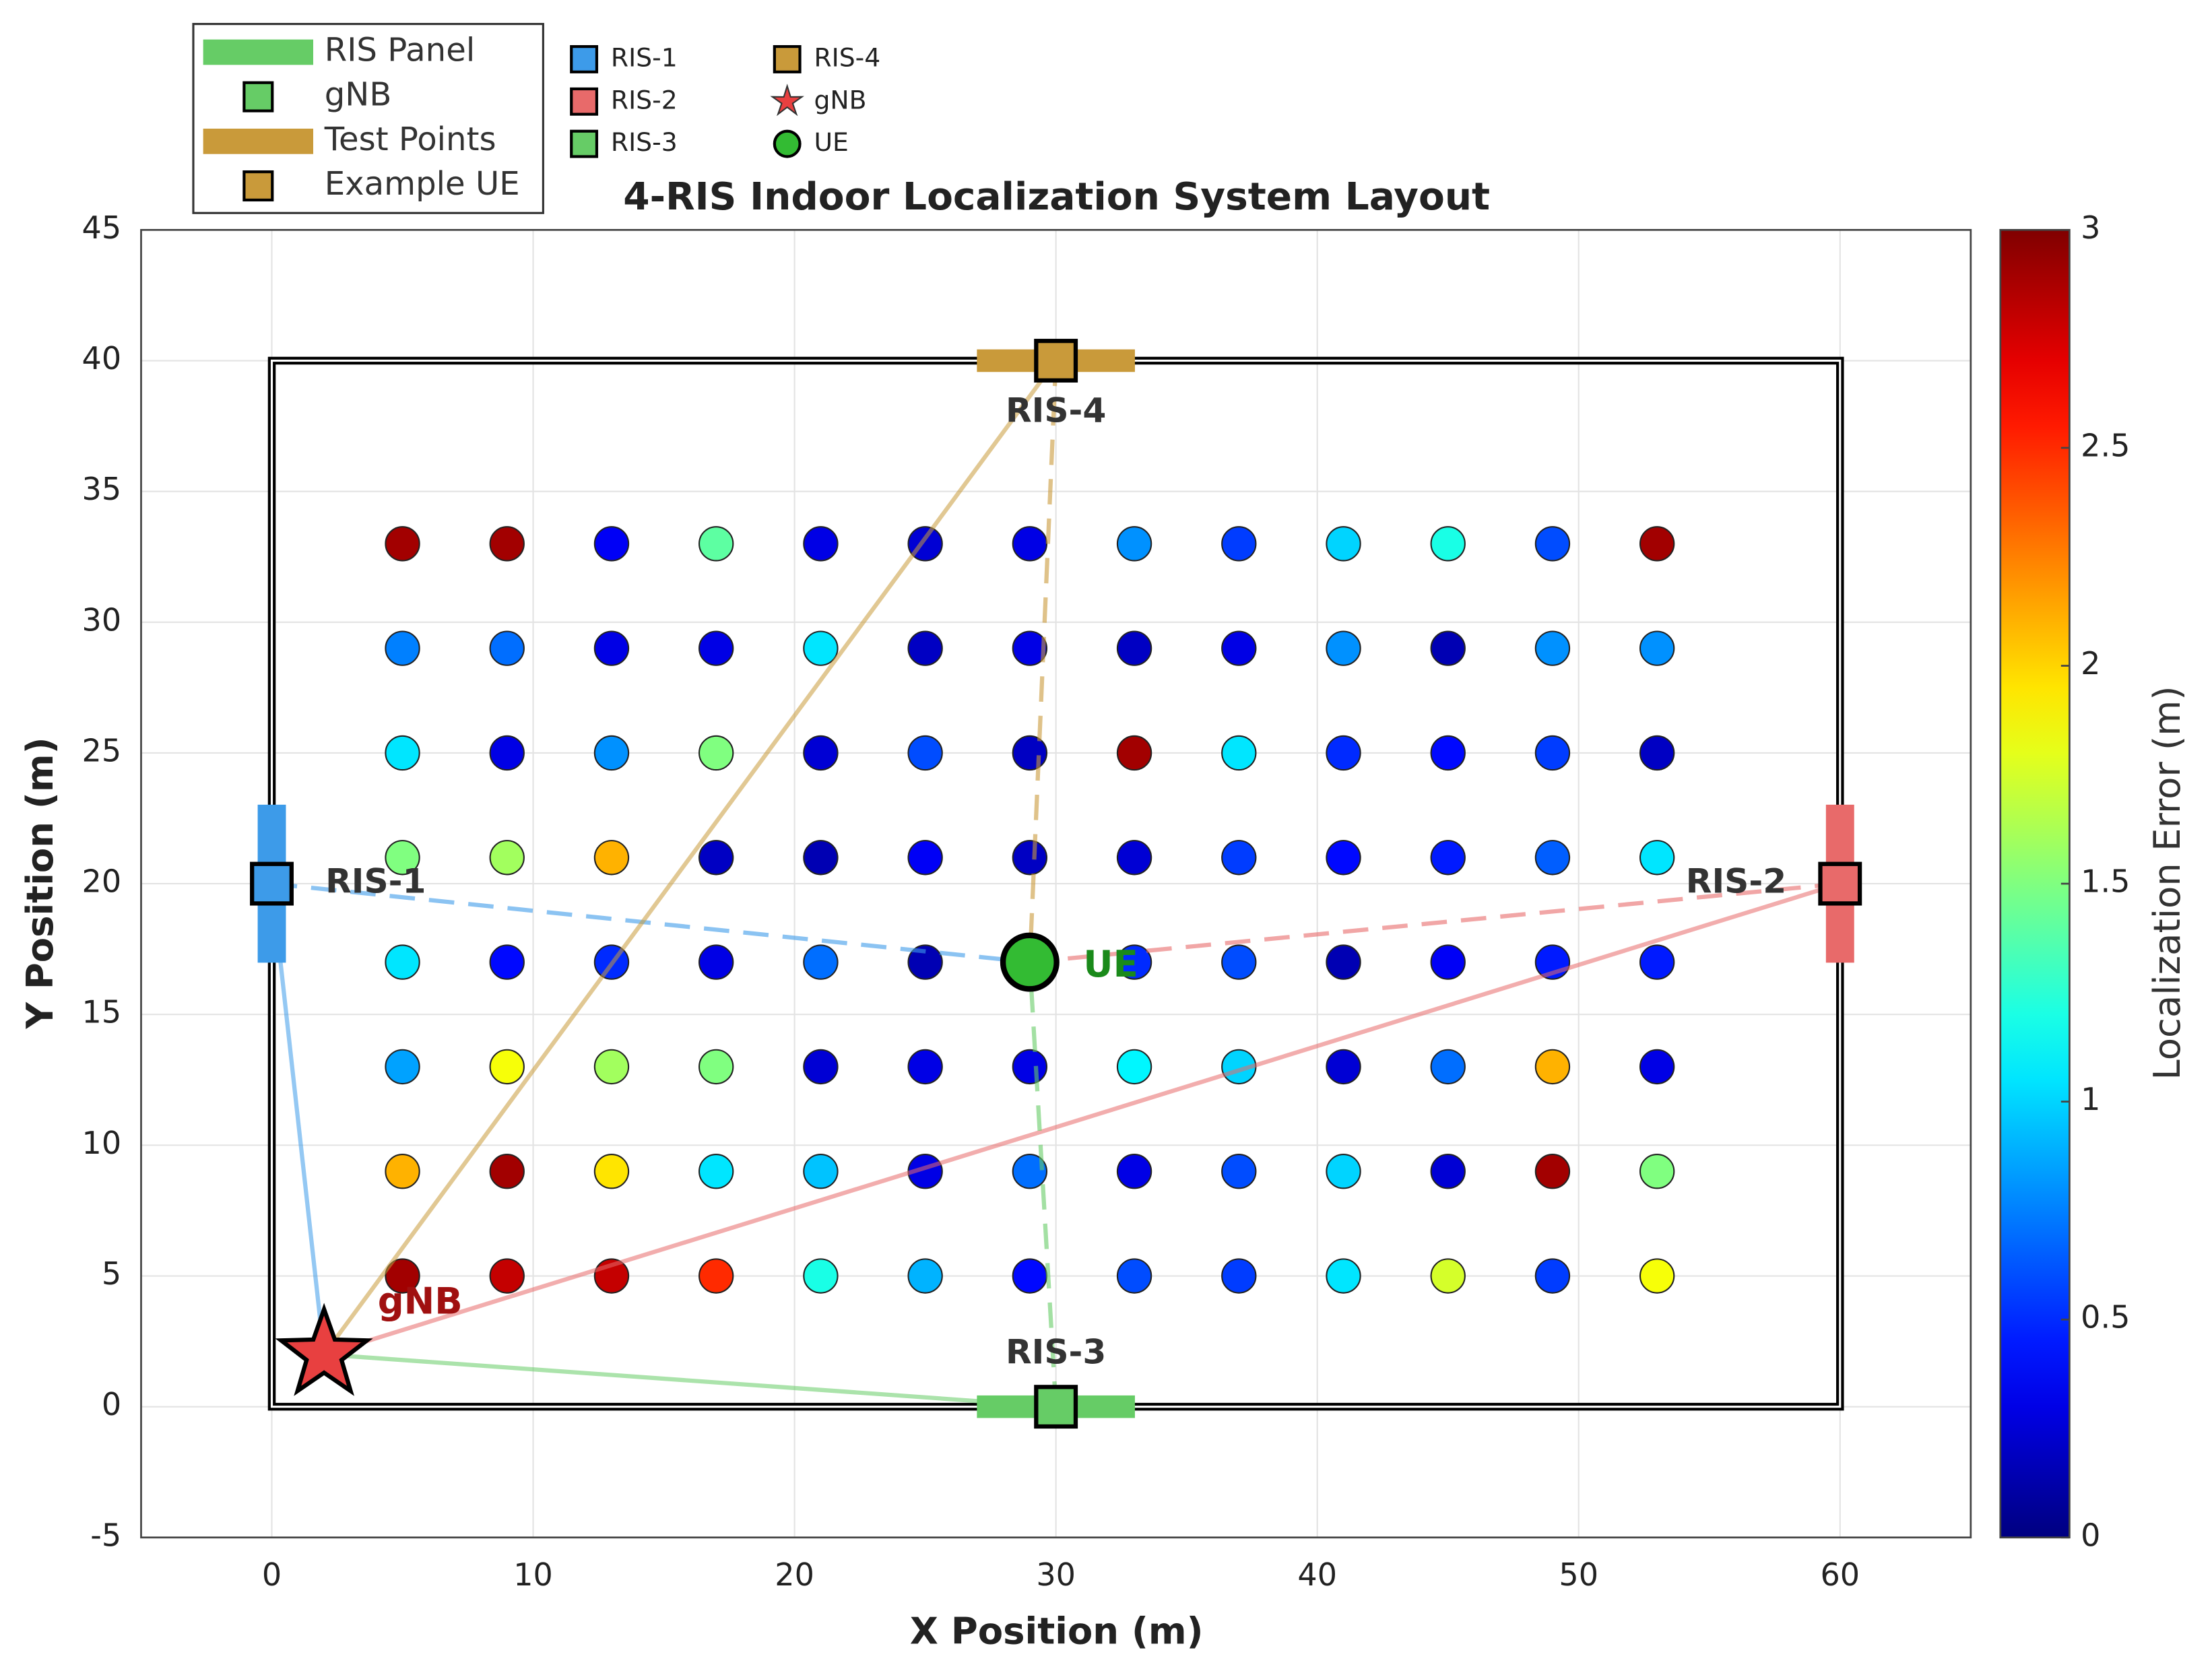  What do you see at coordinates (2090, 663) in the screenshot?
I see `colorbar-tick-label: 2` at bounding box center [2090, 663].